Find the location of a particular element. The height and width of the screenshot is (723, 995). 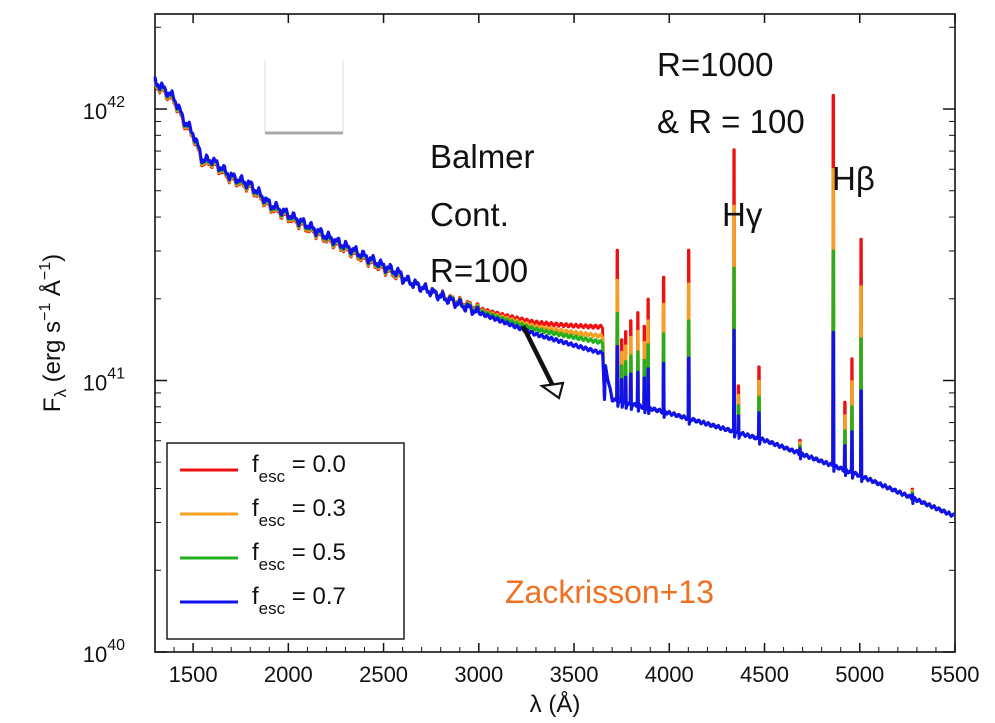

svg-text: Fλ (erg s−1 Å−1) is located at coordinates (53, 333).